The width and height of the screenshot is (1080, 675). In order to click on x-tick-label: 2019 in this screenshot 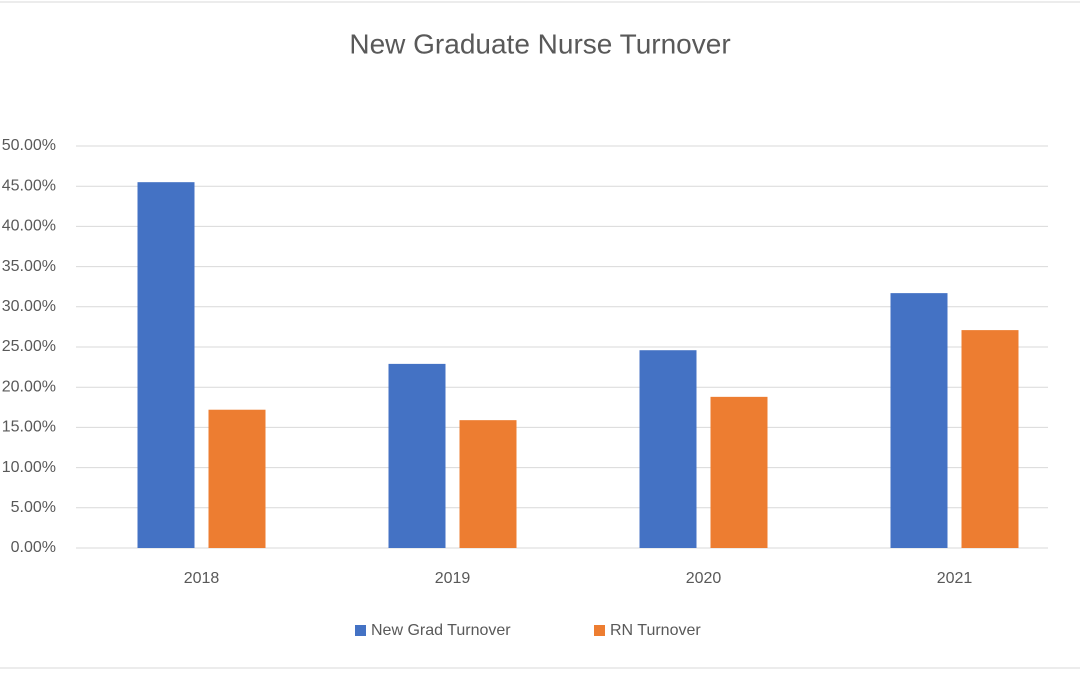, I will do `click(453, 578)`.